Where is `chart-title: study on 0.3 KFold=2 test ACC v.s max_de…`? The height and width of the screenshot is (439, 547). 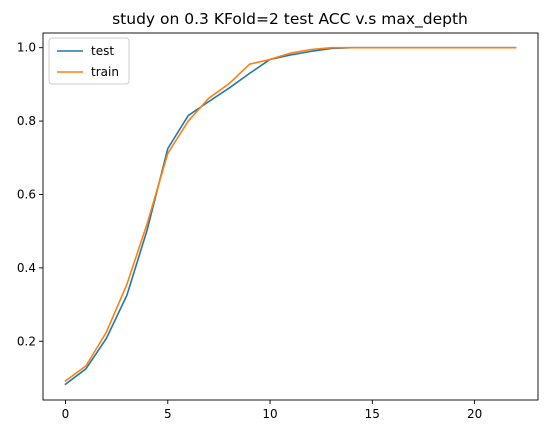 chart-title: study on 0.3 KFold=2 test ACC v.s max_de… is located at coordinates (290, 19).